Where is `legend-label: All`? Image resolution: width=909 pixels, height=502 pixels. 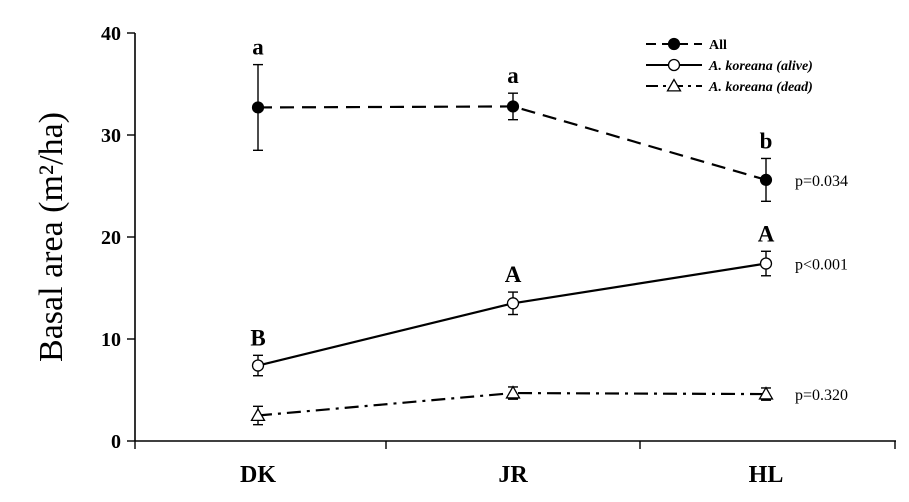 legend-label: All is located at coordinates (718, 45).